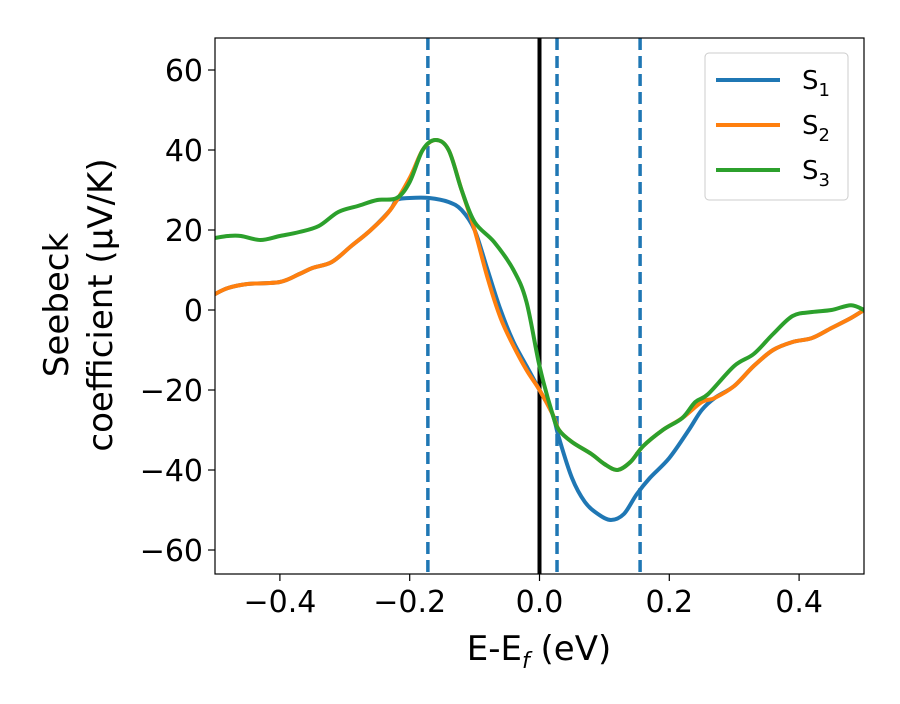 Image resolution: width=900 pixels, height=704 pixels. I want to click on y-tick-label: −60, so click(171, 551).